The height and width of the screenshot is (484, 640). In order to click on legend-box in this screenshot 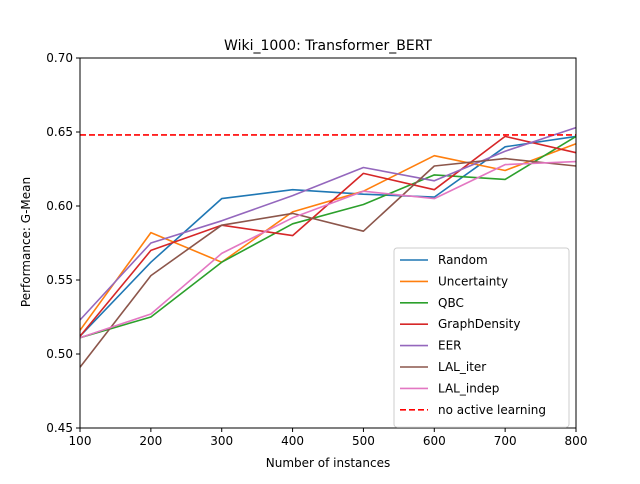, I will do `click(481, 337)`.